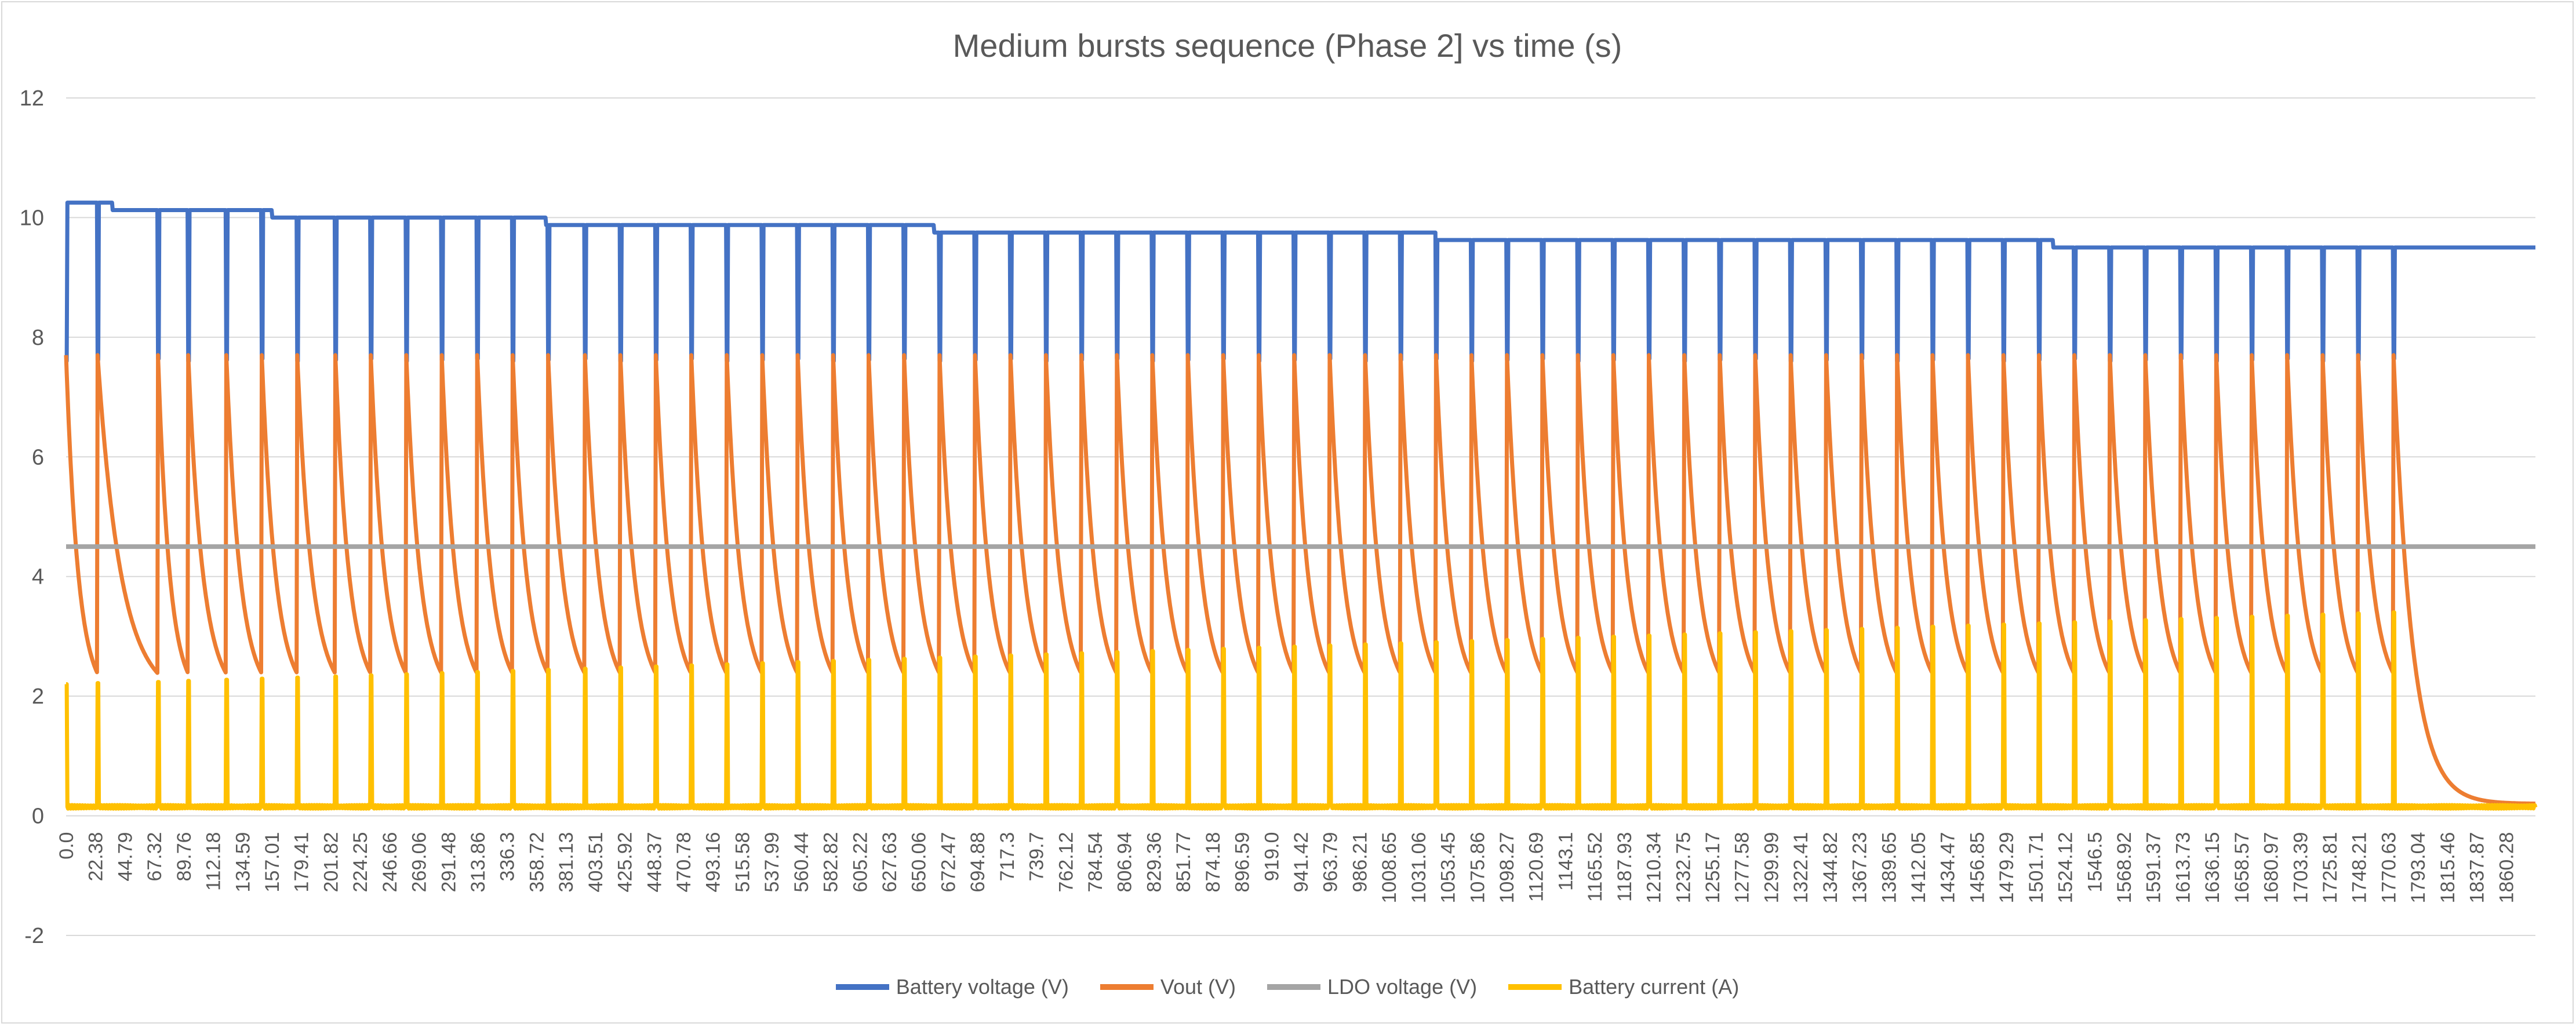 This screenshot has width=2576, height=1027. Describe the element at coordinates (1037, 857) in the screenshot. I see `x-tick-label: 739.7` at that location.